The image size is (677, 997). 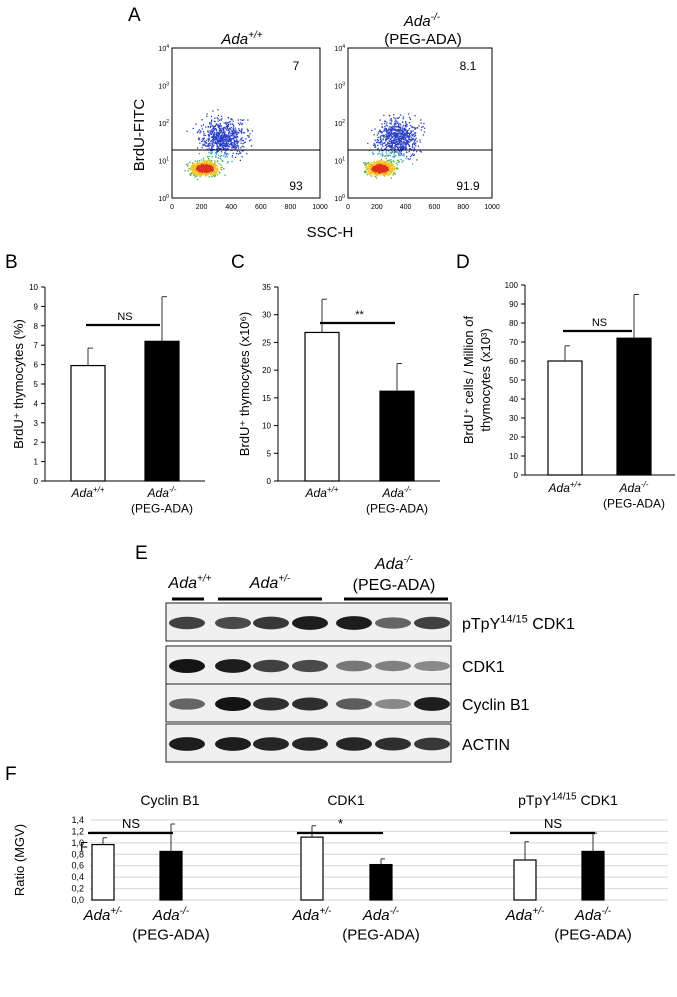 I want to click on flow-ylabel: BrdU-FITC, so click(x=139, y=135).